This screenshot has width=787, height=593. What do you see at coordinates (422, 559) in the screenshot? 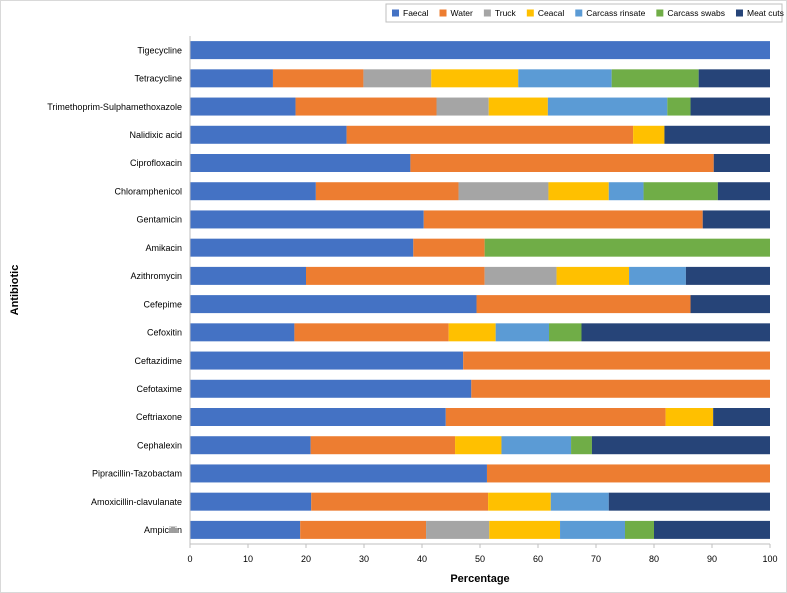
I see `x-tick-label: 40` at bounding box center [422, 559].